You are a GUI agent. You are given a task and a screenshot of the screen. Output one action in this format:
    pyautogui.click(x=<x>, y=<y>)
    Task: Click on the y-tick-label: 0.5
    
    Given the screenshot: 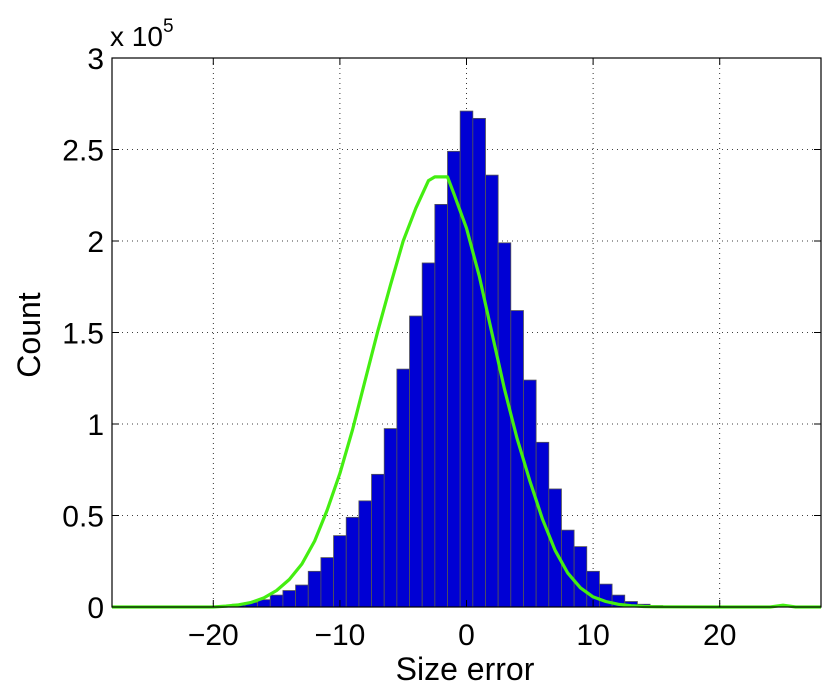 What is the action you would take?
    pyautogui.click(x=83, y=517)
    